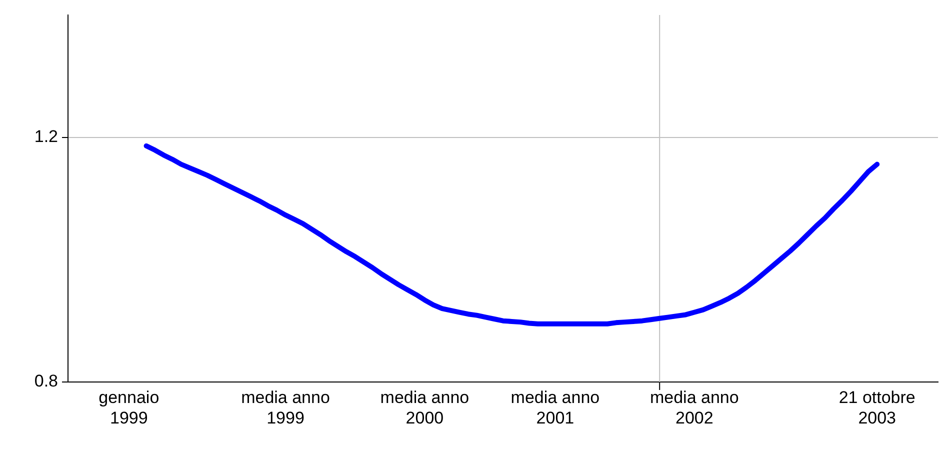 The image size is (944, 462). What do you see at coordinates (425, 408) in the screenshot?
I see `x-tick-label: media anno 2000` at bounding box center [425, 408].